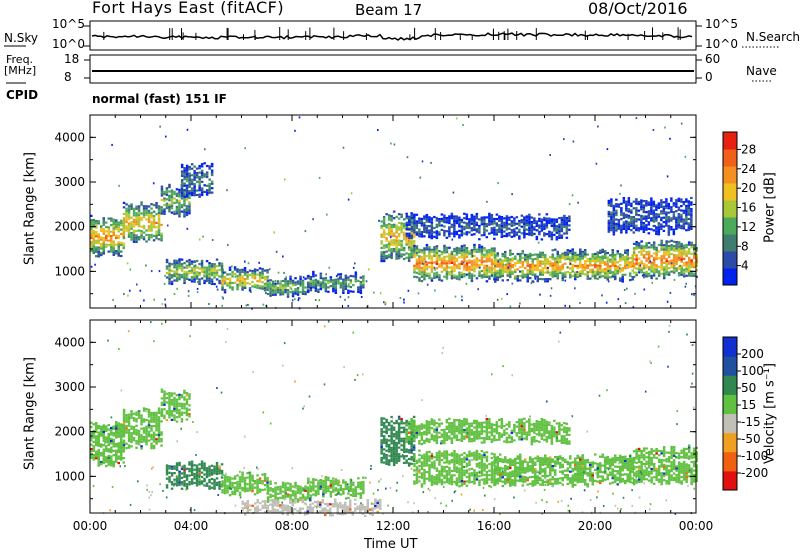 Image resolution: width=800 pixels, height=554 pixels. What do you see at coordinates (69, 227) in the screenshot?
I see `y-tick-label: 2000` at bounding box center [69, 227].